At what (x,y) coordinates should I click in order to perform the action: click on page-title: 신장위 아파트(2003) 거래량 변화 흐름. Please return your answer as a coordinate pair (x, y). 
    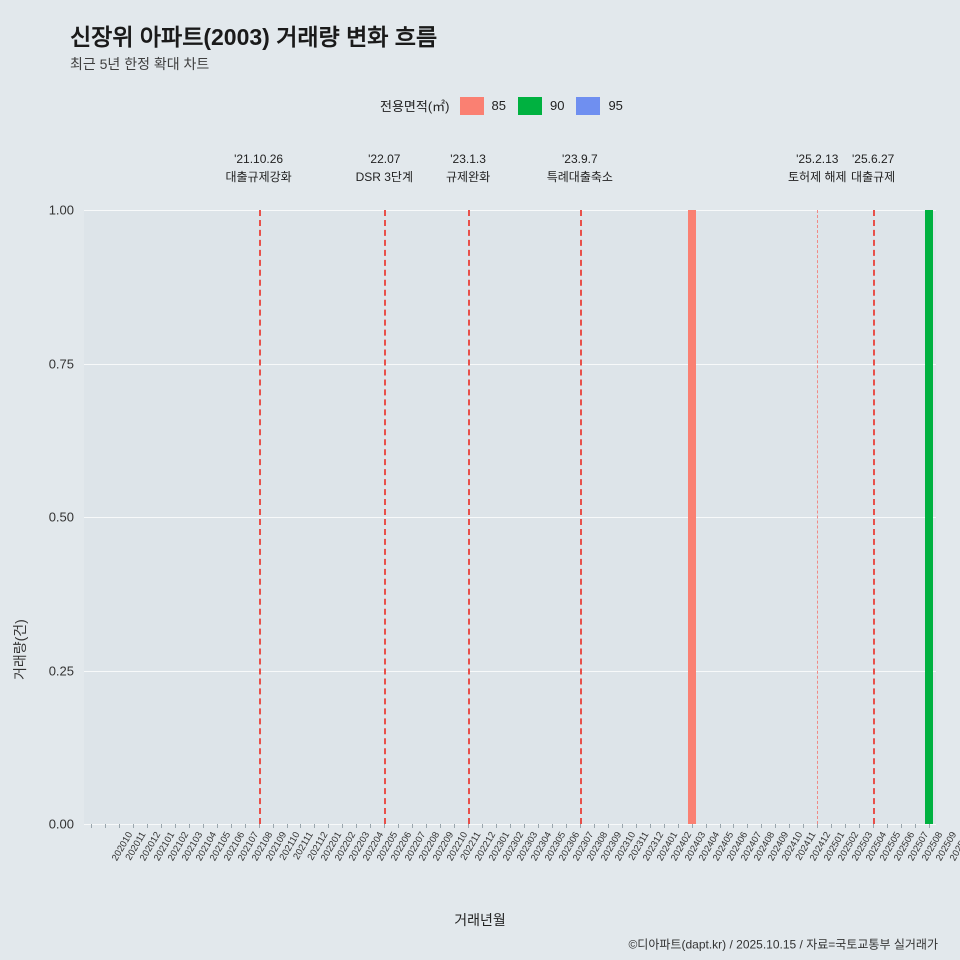
    Looking at the image, I should click on (254, 37).